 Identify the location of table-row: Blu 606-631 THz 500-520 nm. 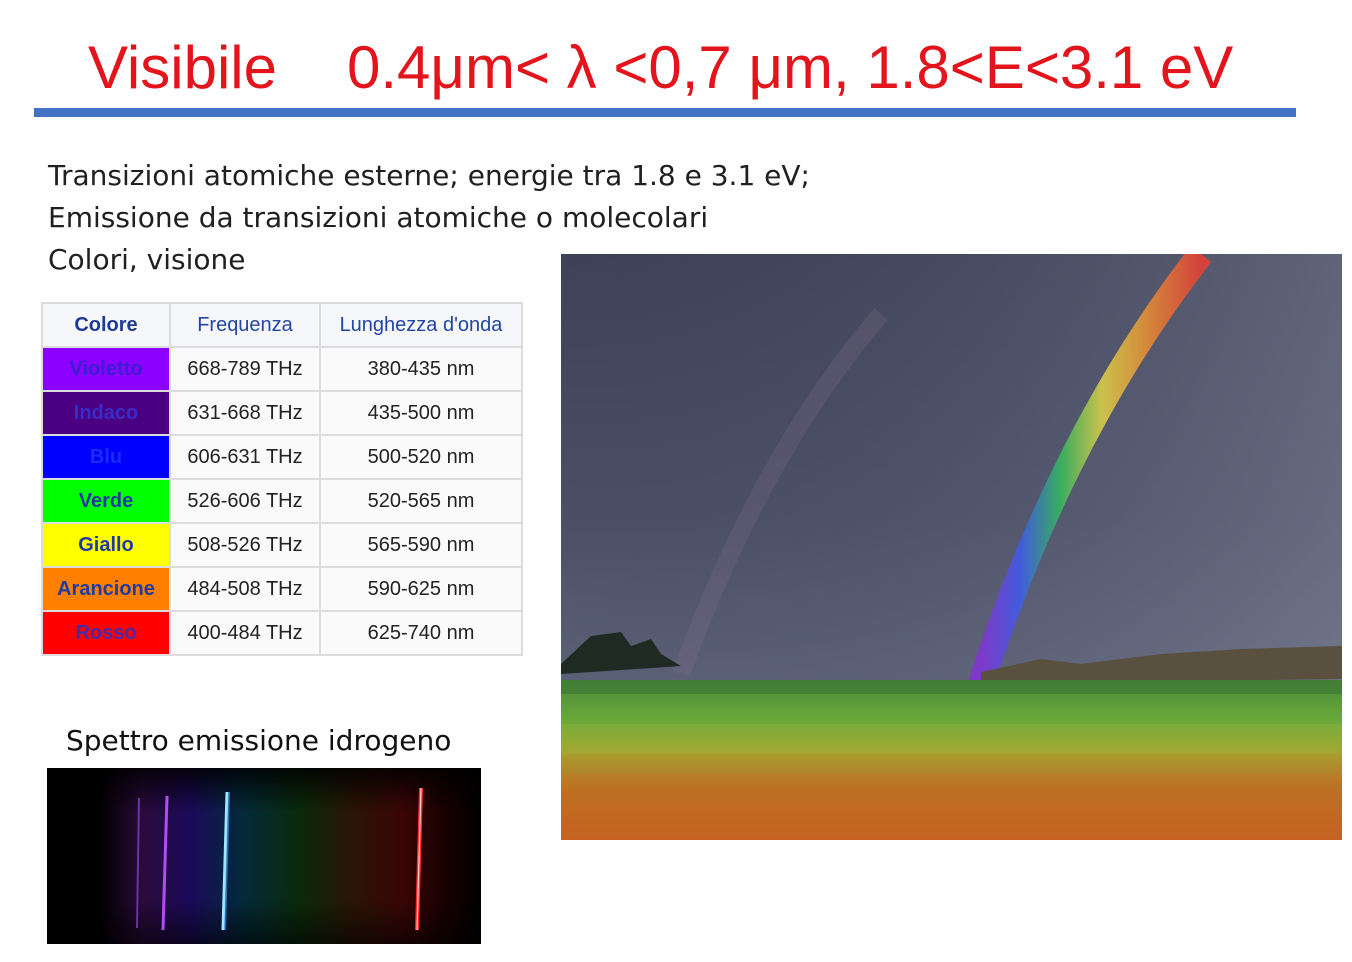
(282, 457).